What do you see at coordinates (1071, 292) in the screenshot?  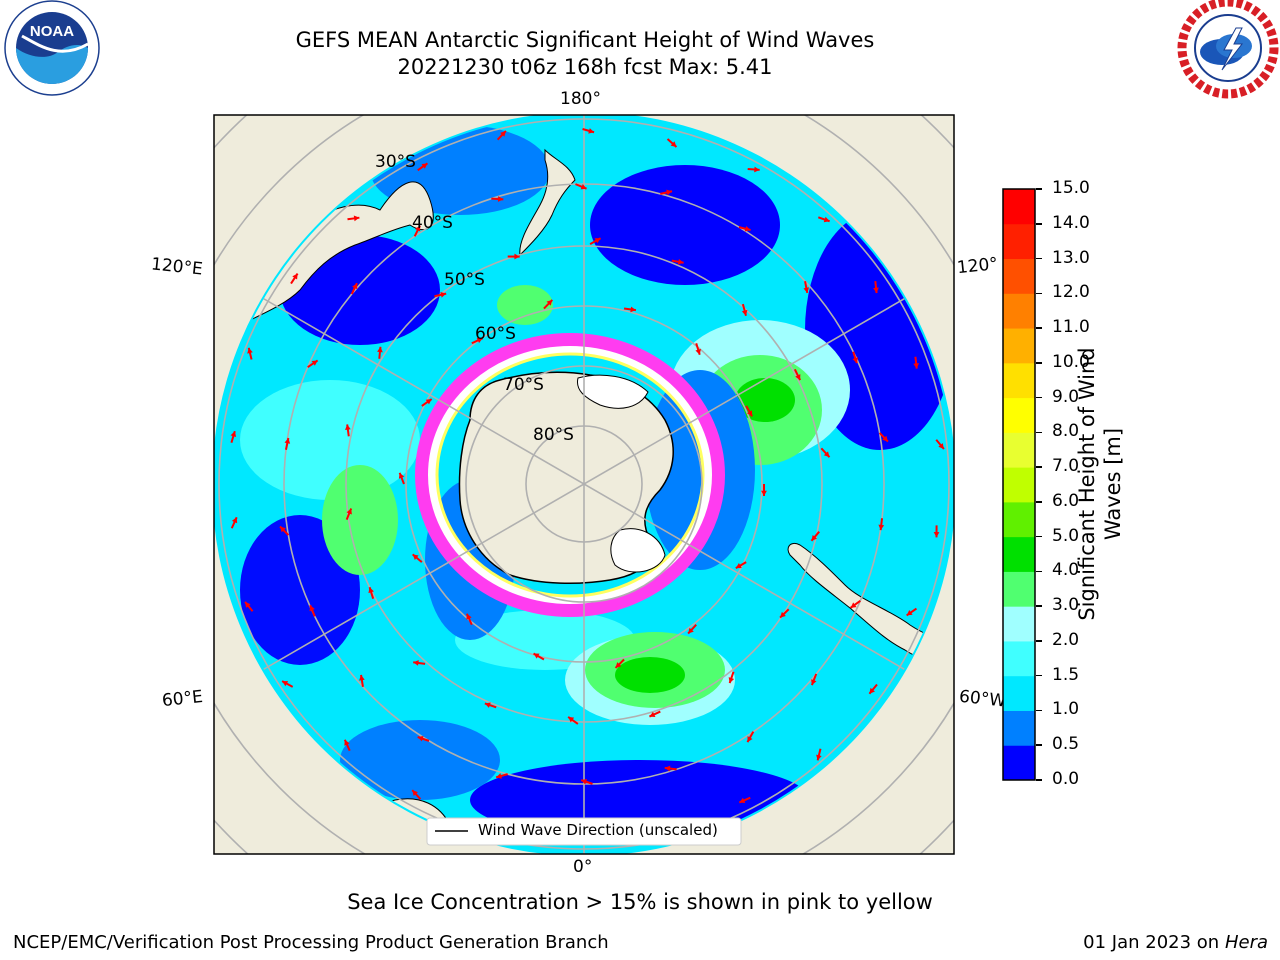 I see `colorbar-tick-label: 12.0` at bounding box center [1071, 292].